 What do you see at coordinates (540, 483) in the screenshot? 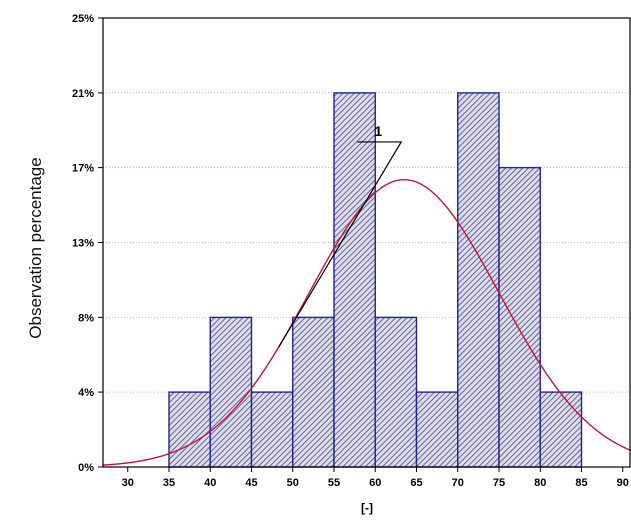
I see `x-tick-label-10: 80` at bounding box center [540, 483].